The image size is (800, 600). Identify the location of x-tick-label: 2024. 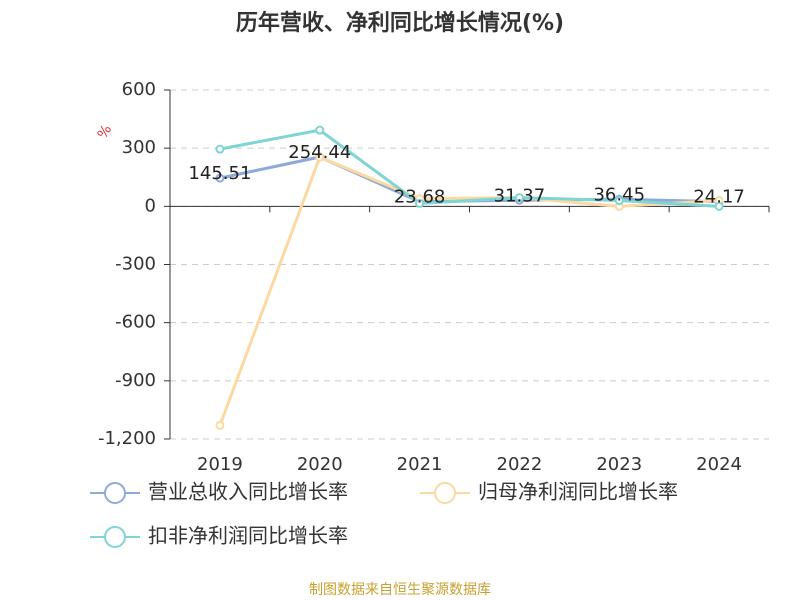
(719, 464).